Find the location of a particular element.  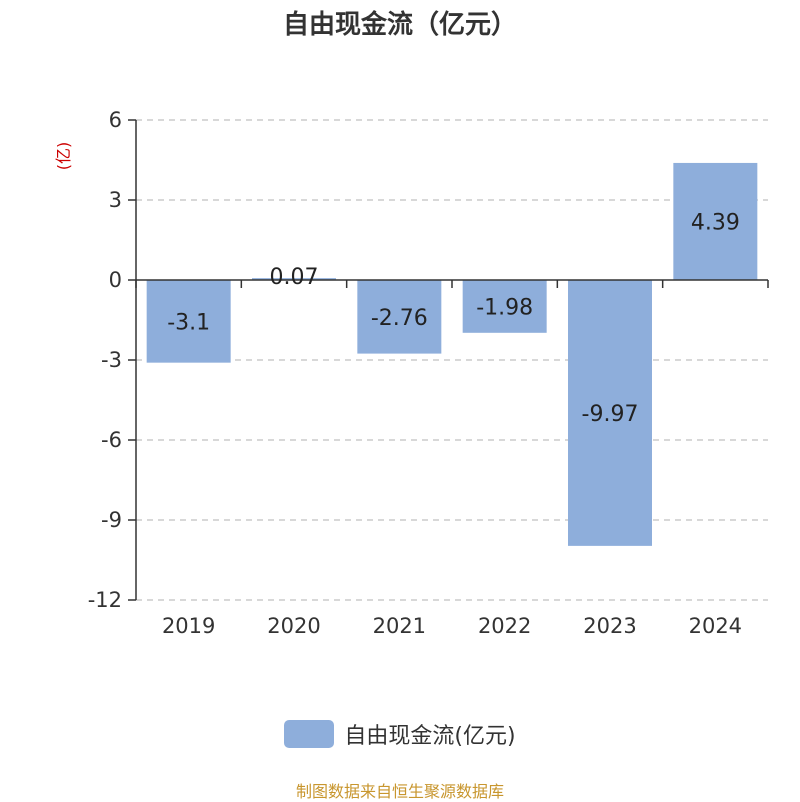

legend: 自由现金流(亿元) is located at coordinates (400, 734).